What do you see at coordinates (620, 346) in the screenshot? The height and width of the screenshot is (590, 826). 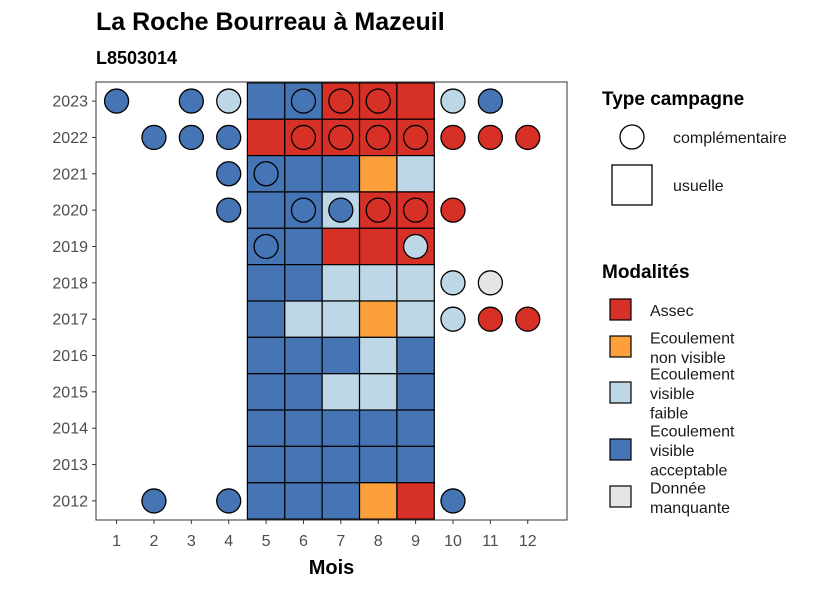 I see `legend-key-ecoulement_non_visible` at bounding box center [620, 346].